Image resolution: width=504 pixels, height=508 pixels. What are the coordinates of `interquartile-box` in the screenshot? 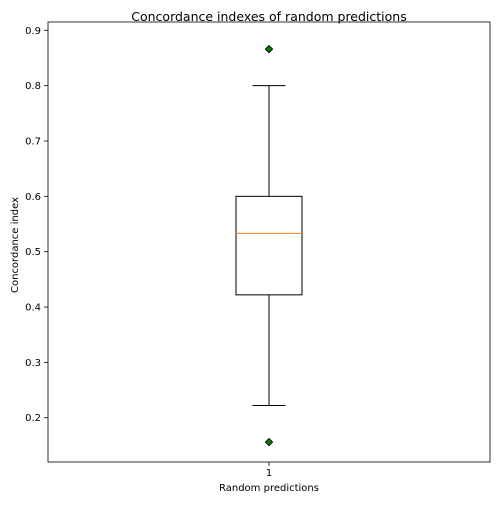 It's located at (269, 245).